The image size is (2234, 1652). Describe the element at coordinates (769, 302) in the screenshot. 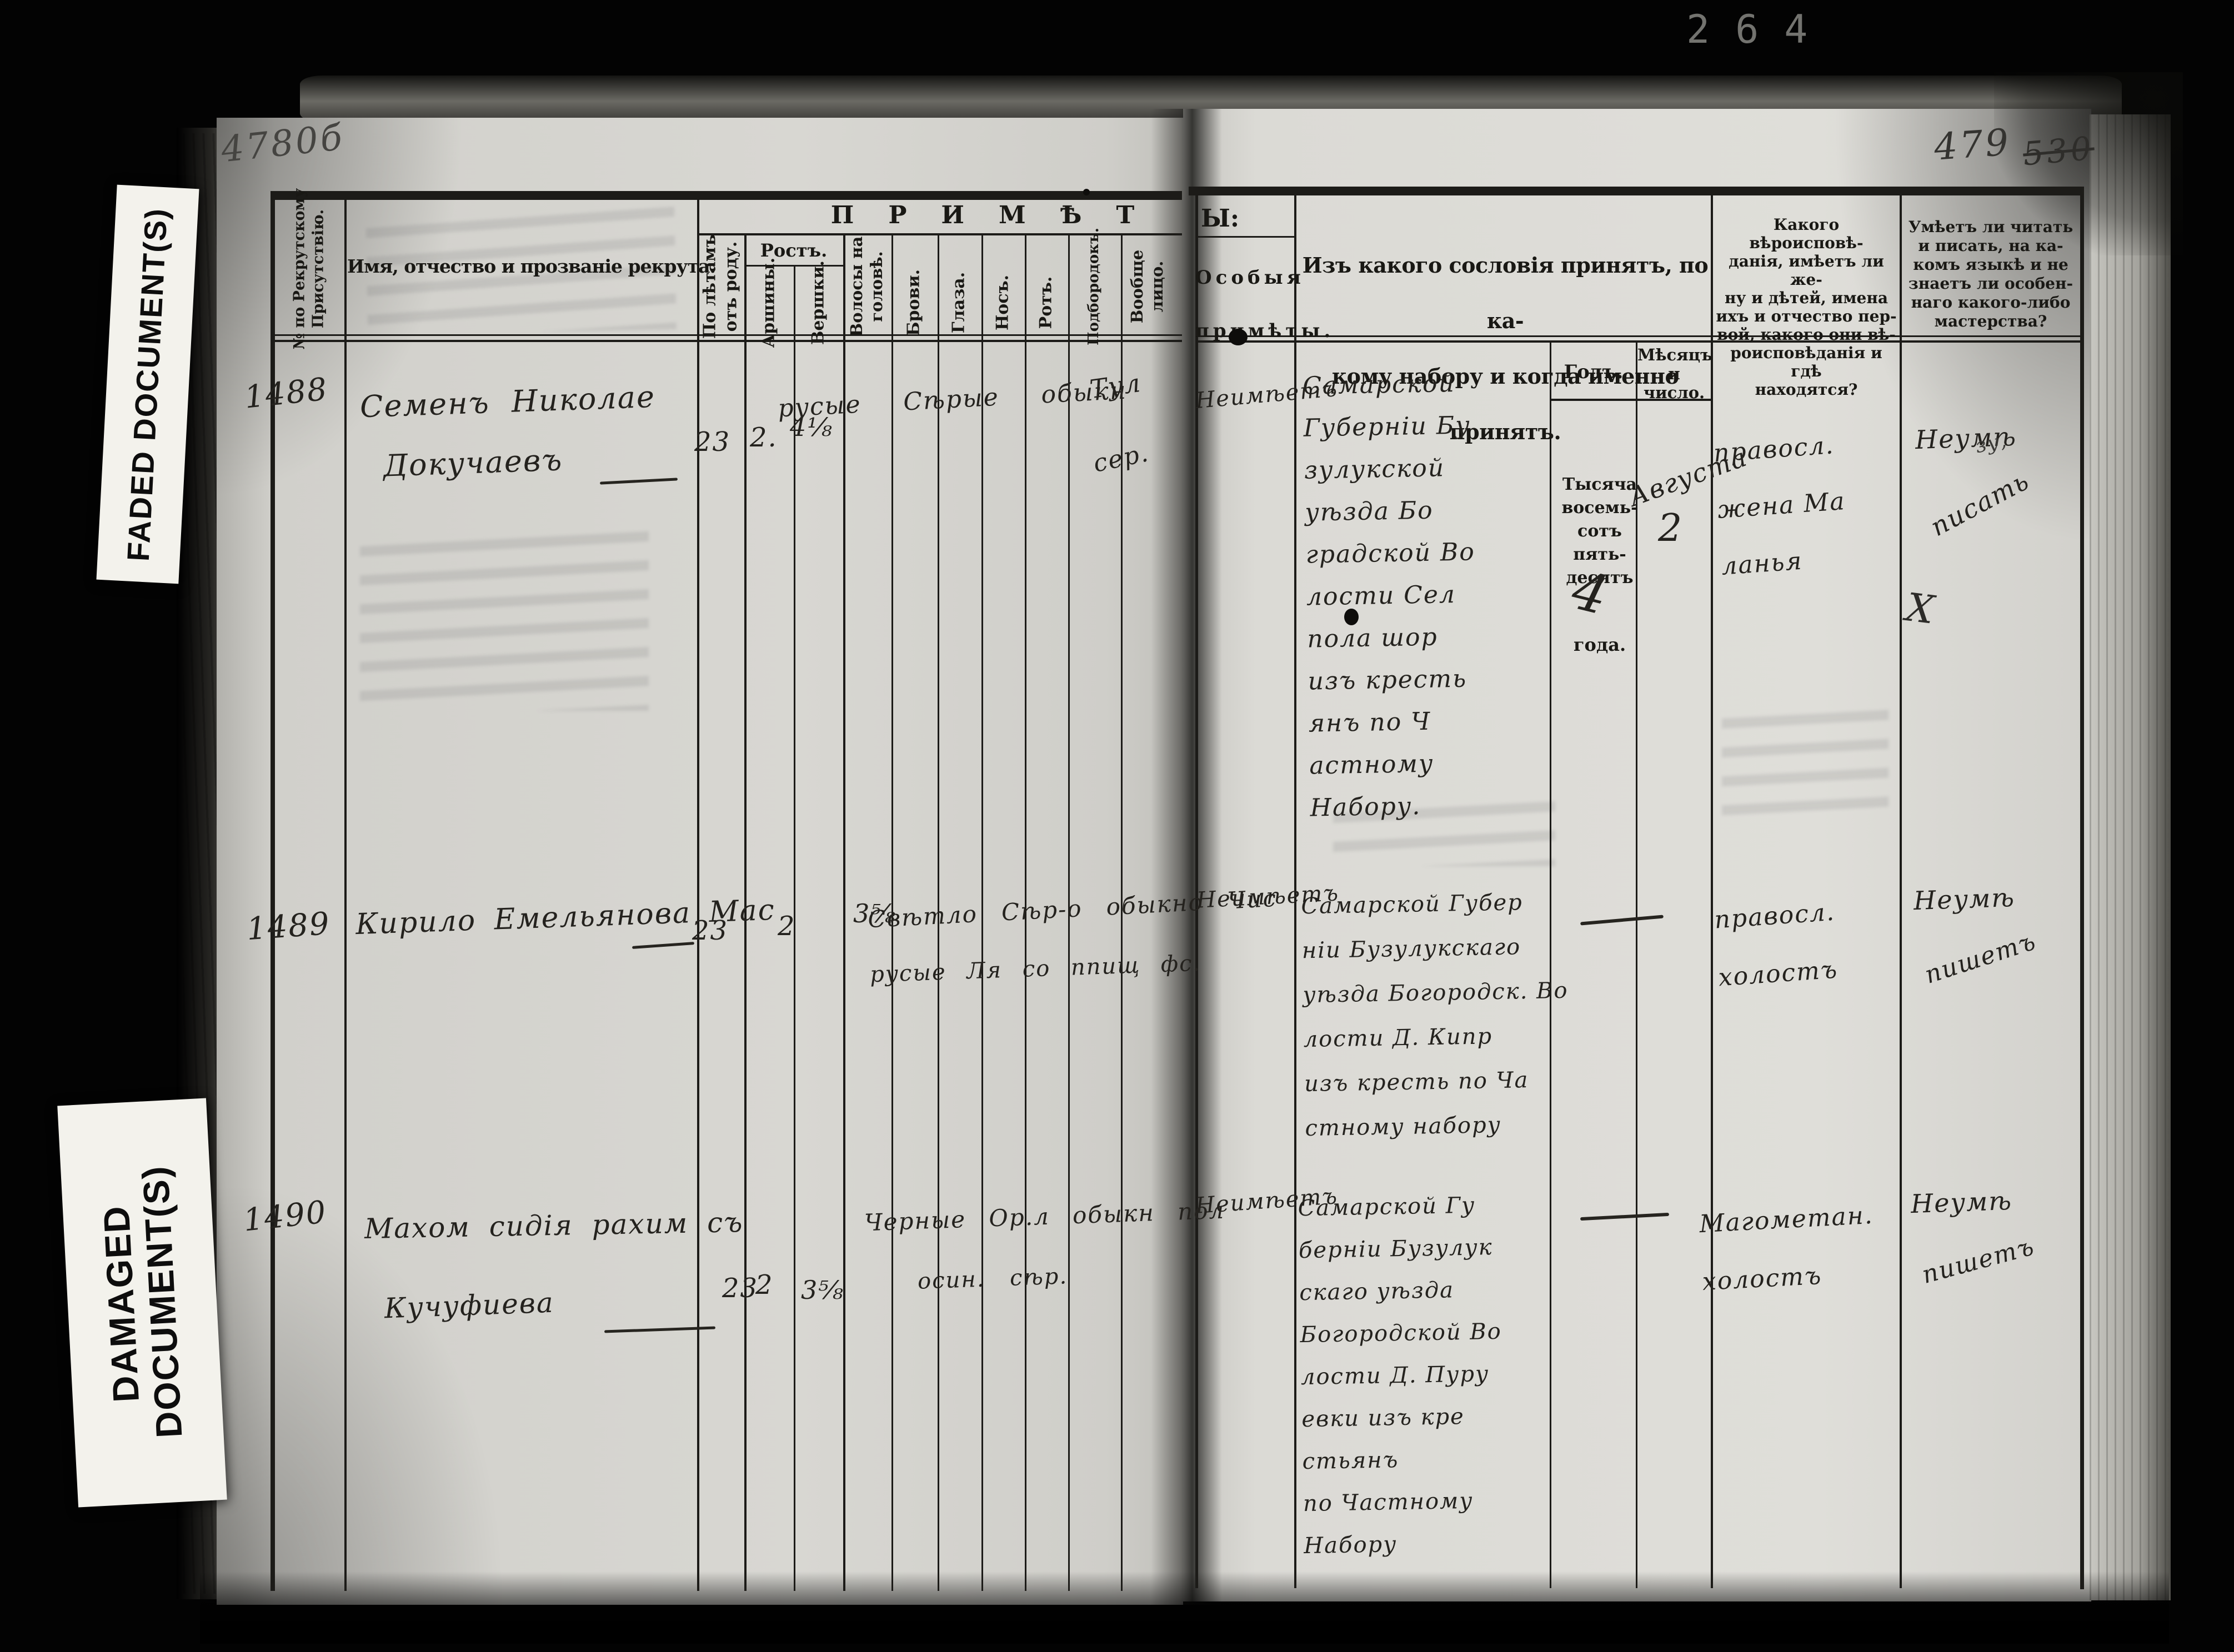

I see `column-header-arshins: Аршины.` at that location.